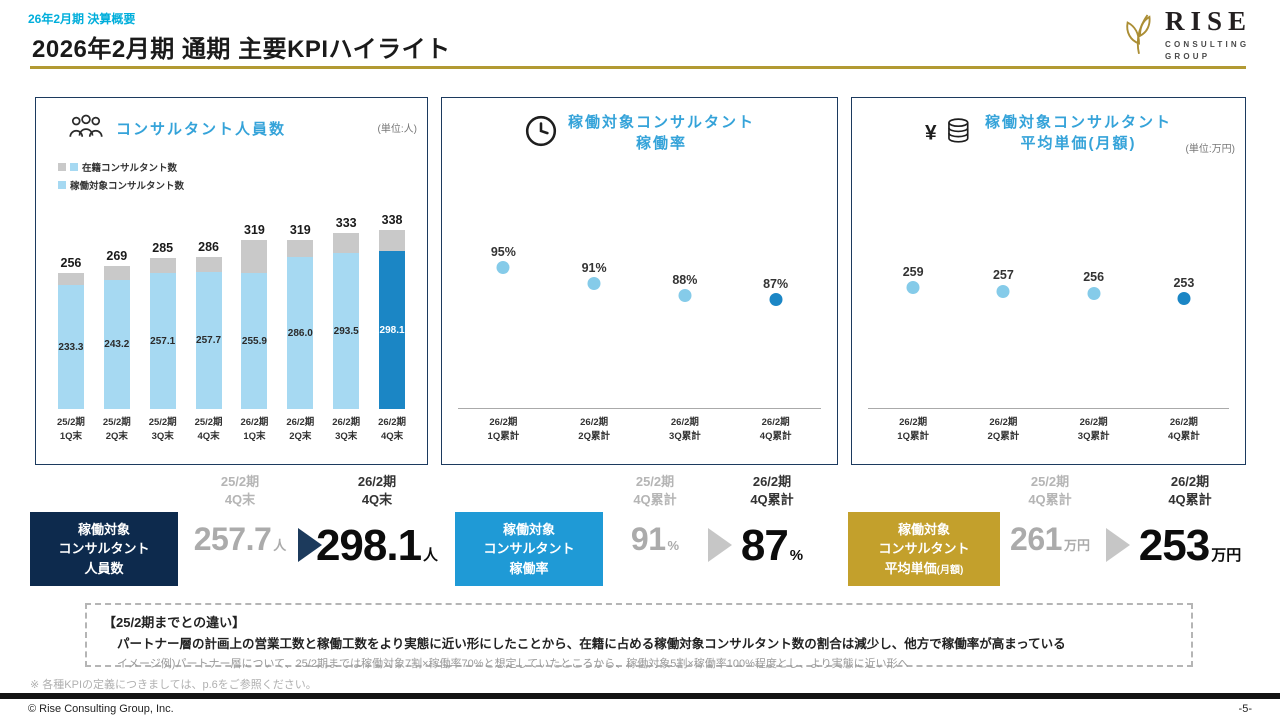 Image resolution: width=1280 pixels, height=720 pixels. I want to click on utilization-curr-period: 26/2期 4Q累計, so click(772, 491).